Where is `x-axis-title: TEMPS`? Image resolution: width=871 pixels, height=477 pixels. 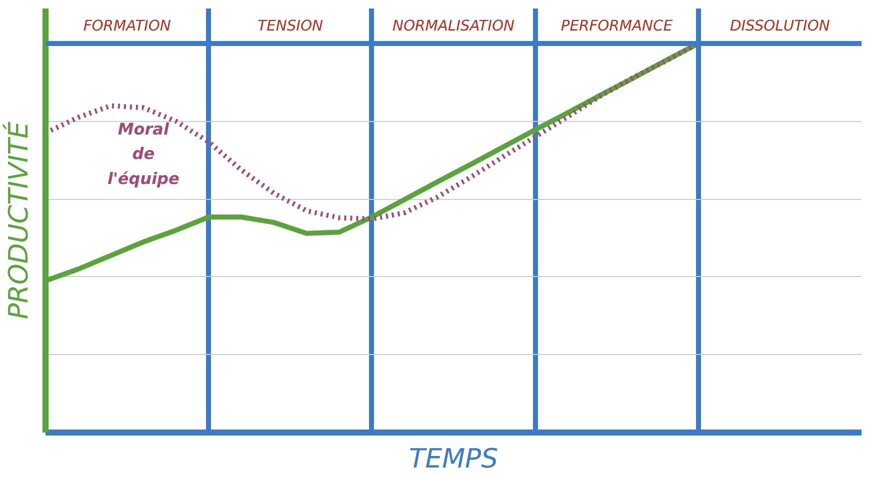 x-axis-title: TEMPS is located at coordinates (453, 459).